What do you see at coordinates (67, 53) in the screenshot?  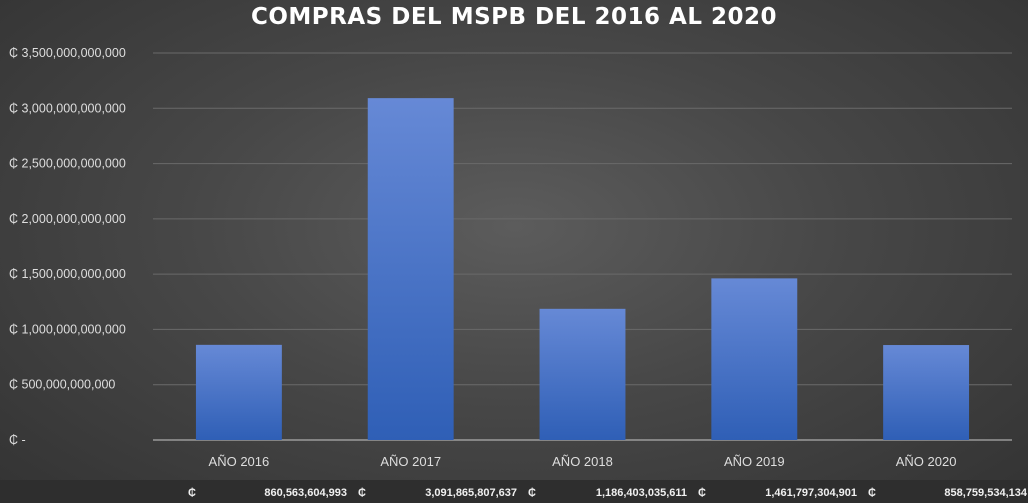 I see `y-tick-label: ₵ 3,500,000,000,000` at bounding box center [67, 53].